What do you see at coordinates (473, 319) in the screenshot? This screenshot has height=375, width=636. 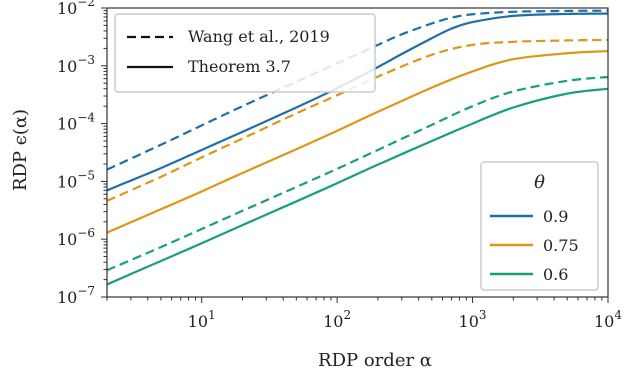 I see `x-tick-label: 10³` at bounding box center [473, 319].